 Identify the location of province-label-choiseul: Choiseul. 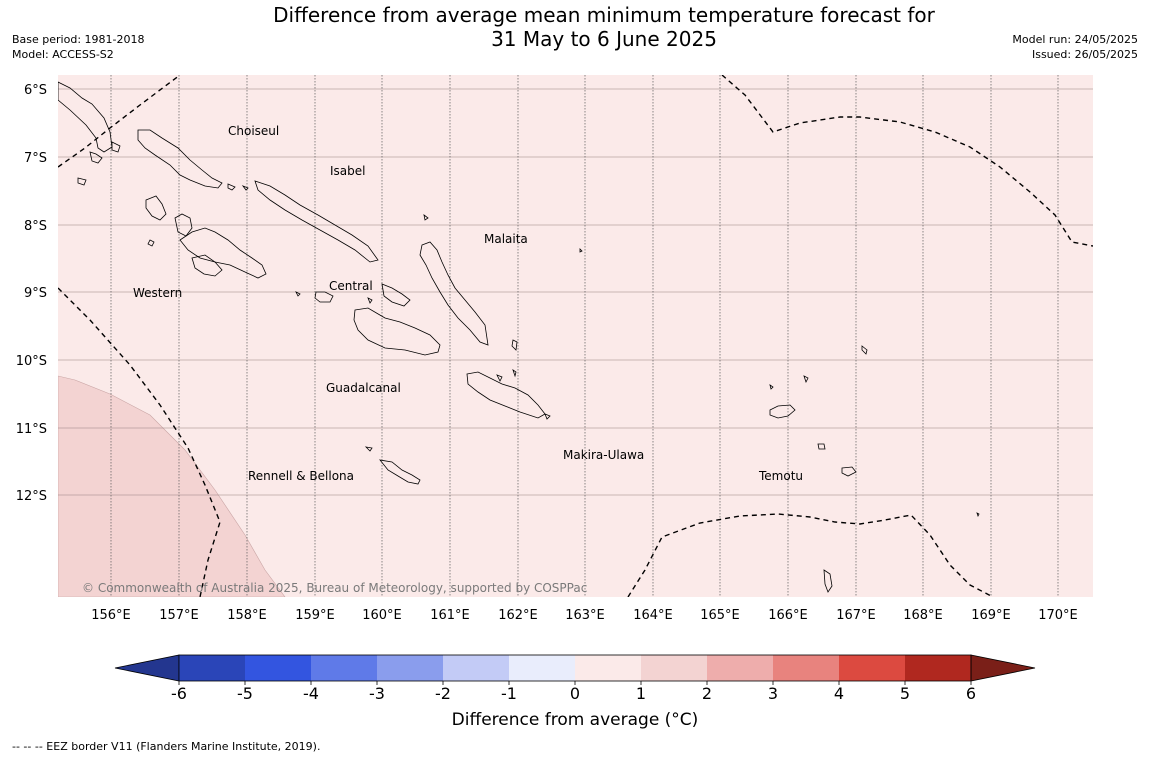
(253, 131).